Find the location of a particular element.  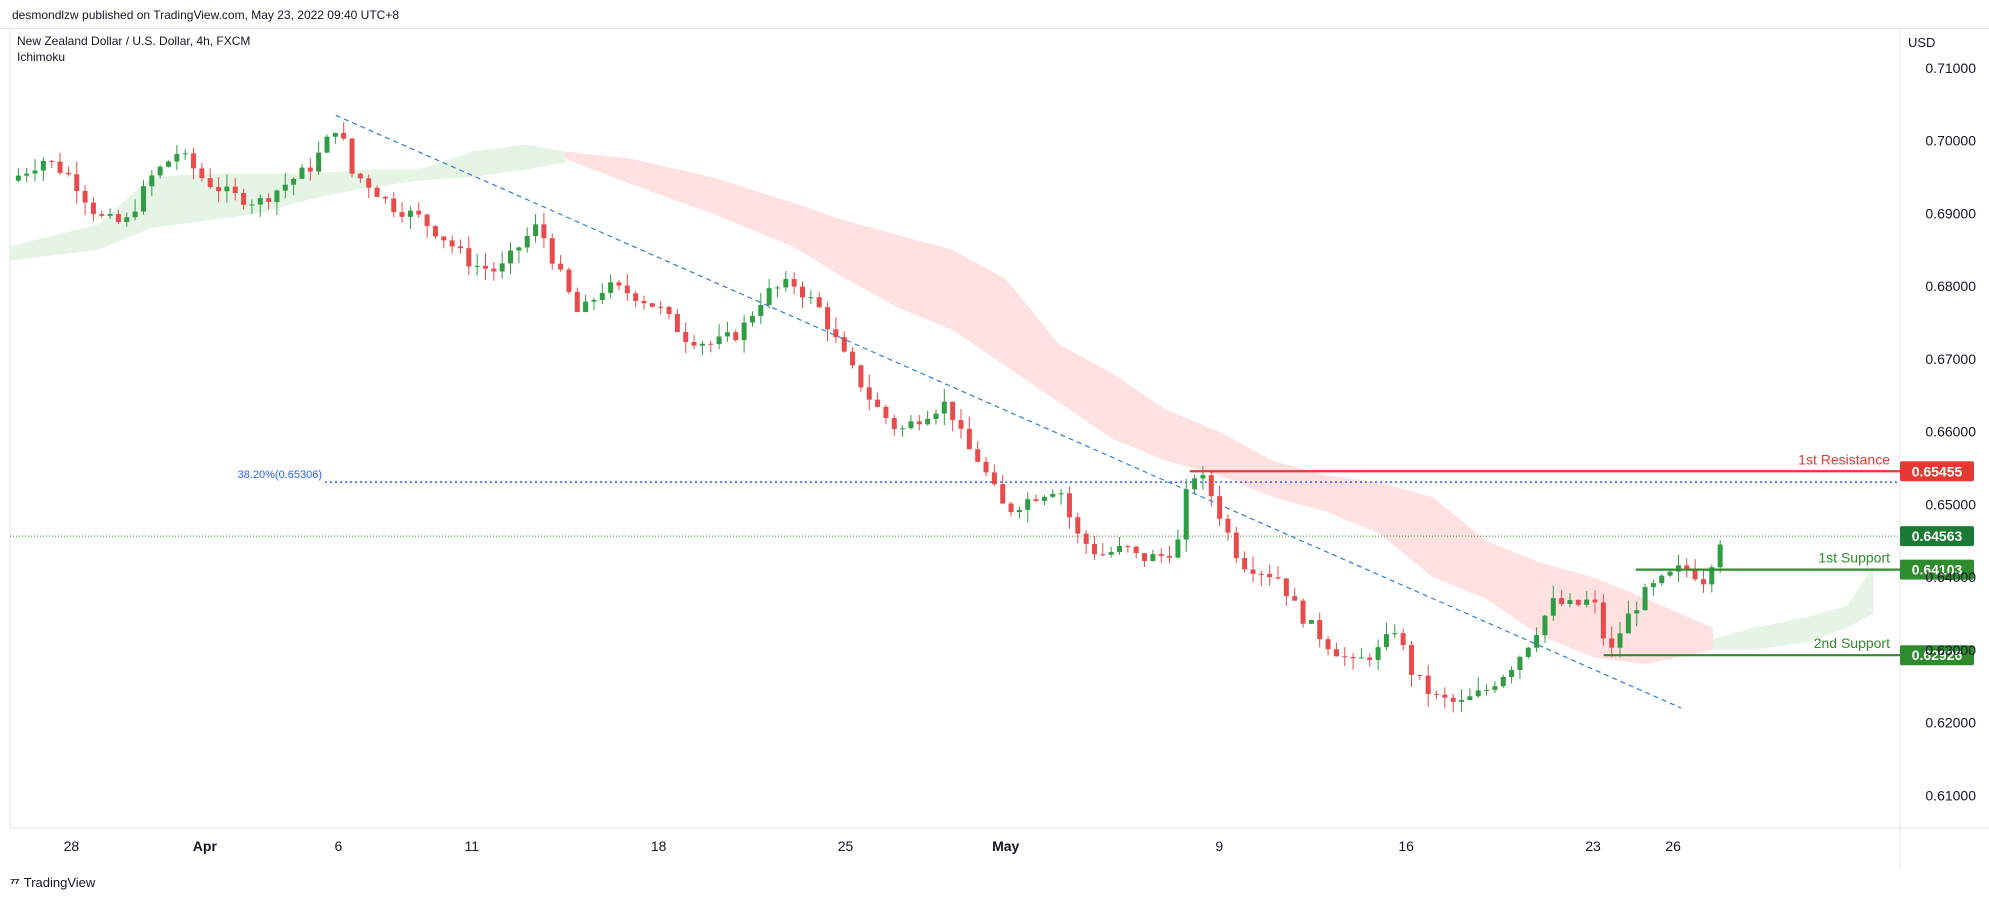

y-tick-label: 0.70000 is located at coordinates (1950, 141).